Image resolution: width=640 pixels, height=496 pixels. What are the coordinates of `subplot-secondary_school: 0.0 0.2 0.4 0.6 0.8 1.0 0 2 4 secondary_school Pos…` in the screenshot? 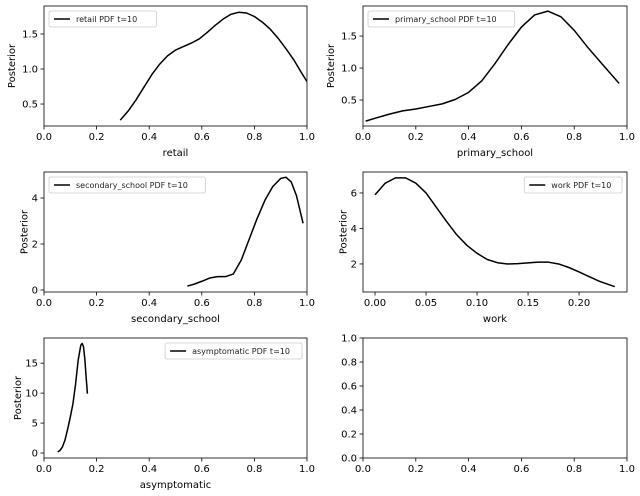 It's located at (167, 248).